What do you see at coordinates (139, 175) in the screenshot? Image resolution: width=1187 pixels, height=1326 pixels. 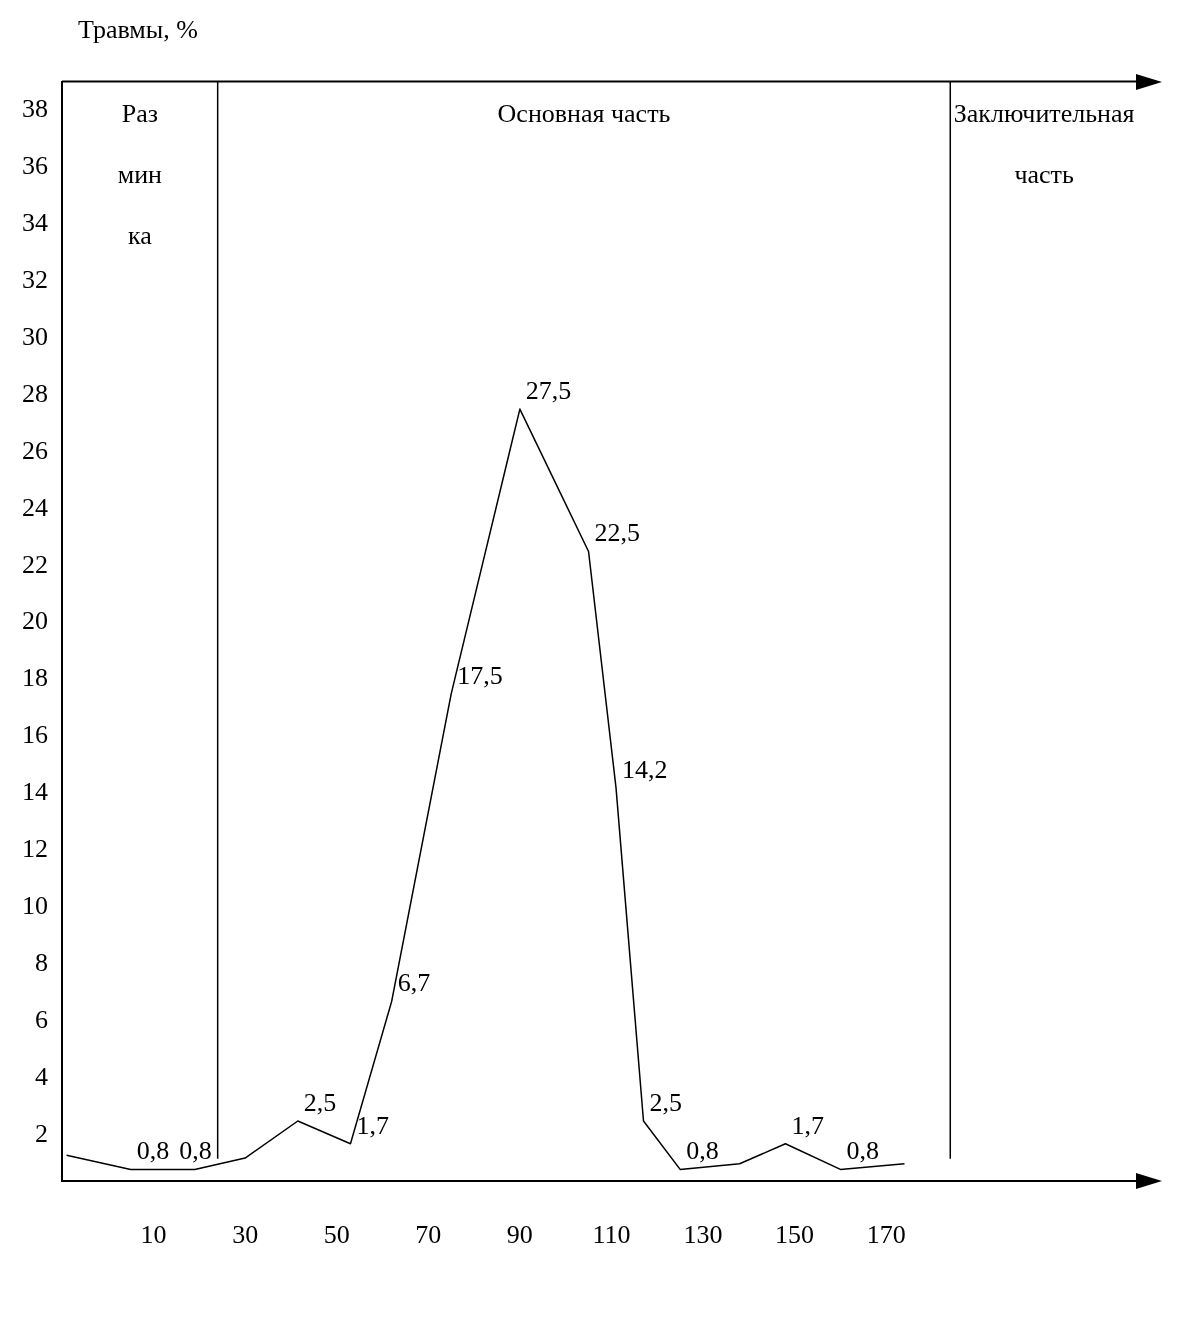 I see `text: Раз мин ка` at bounding box center [139, 175].